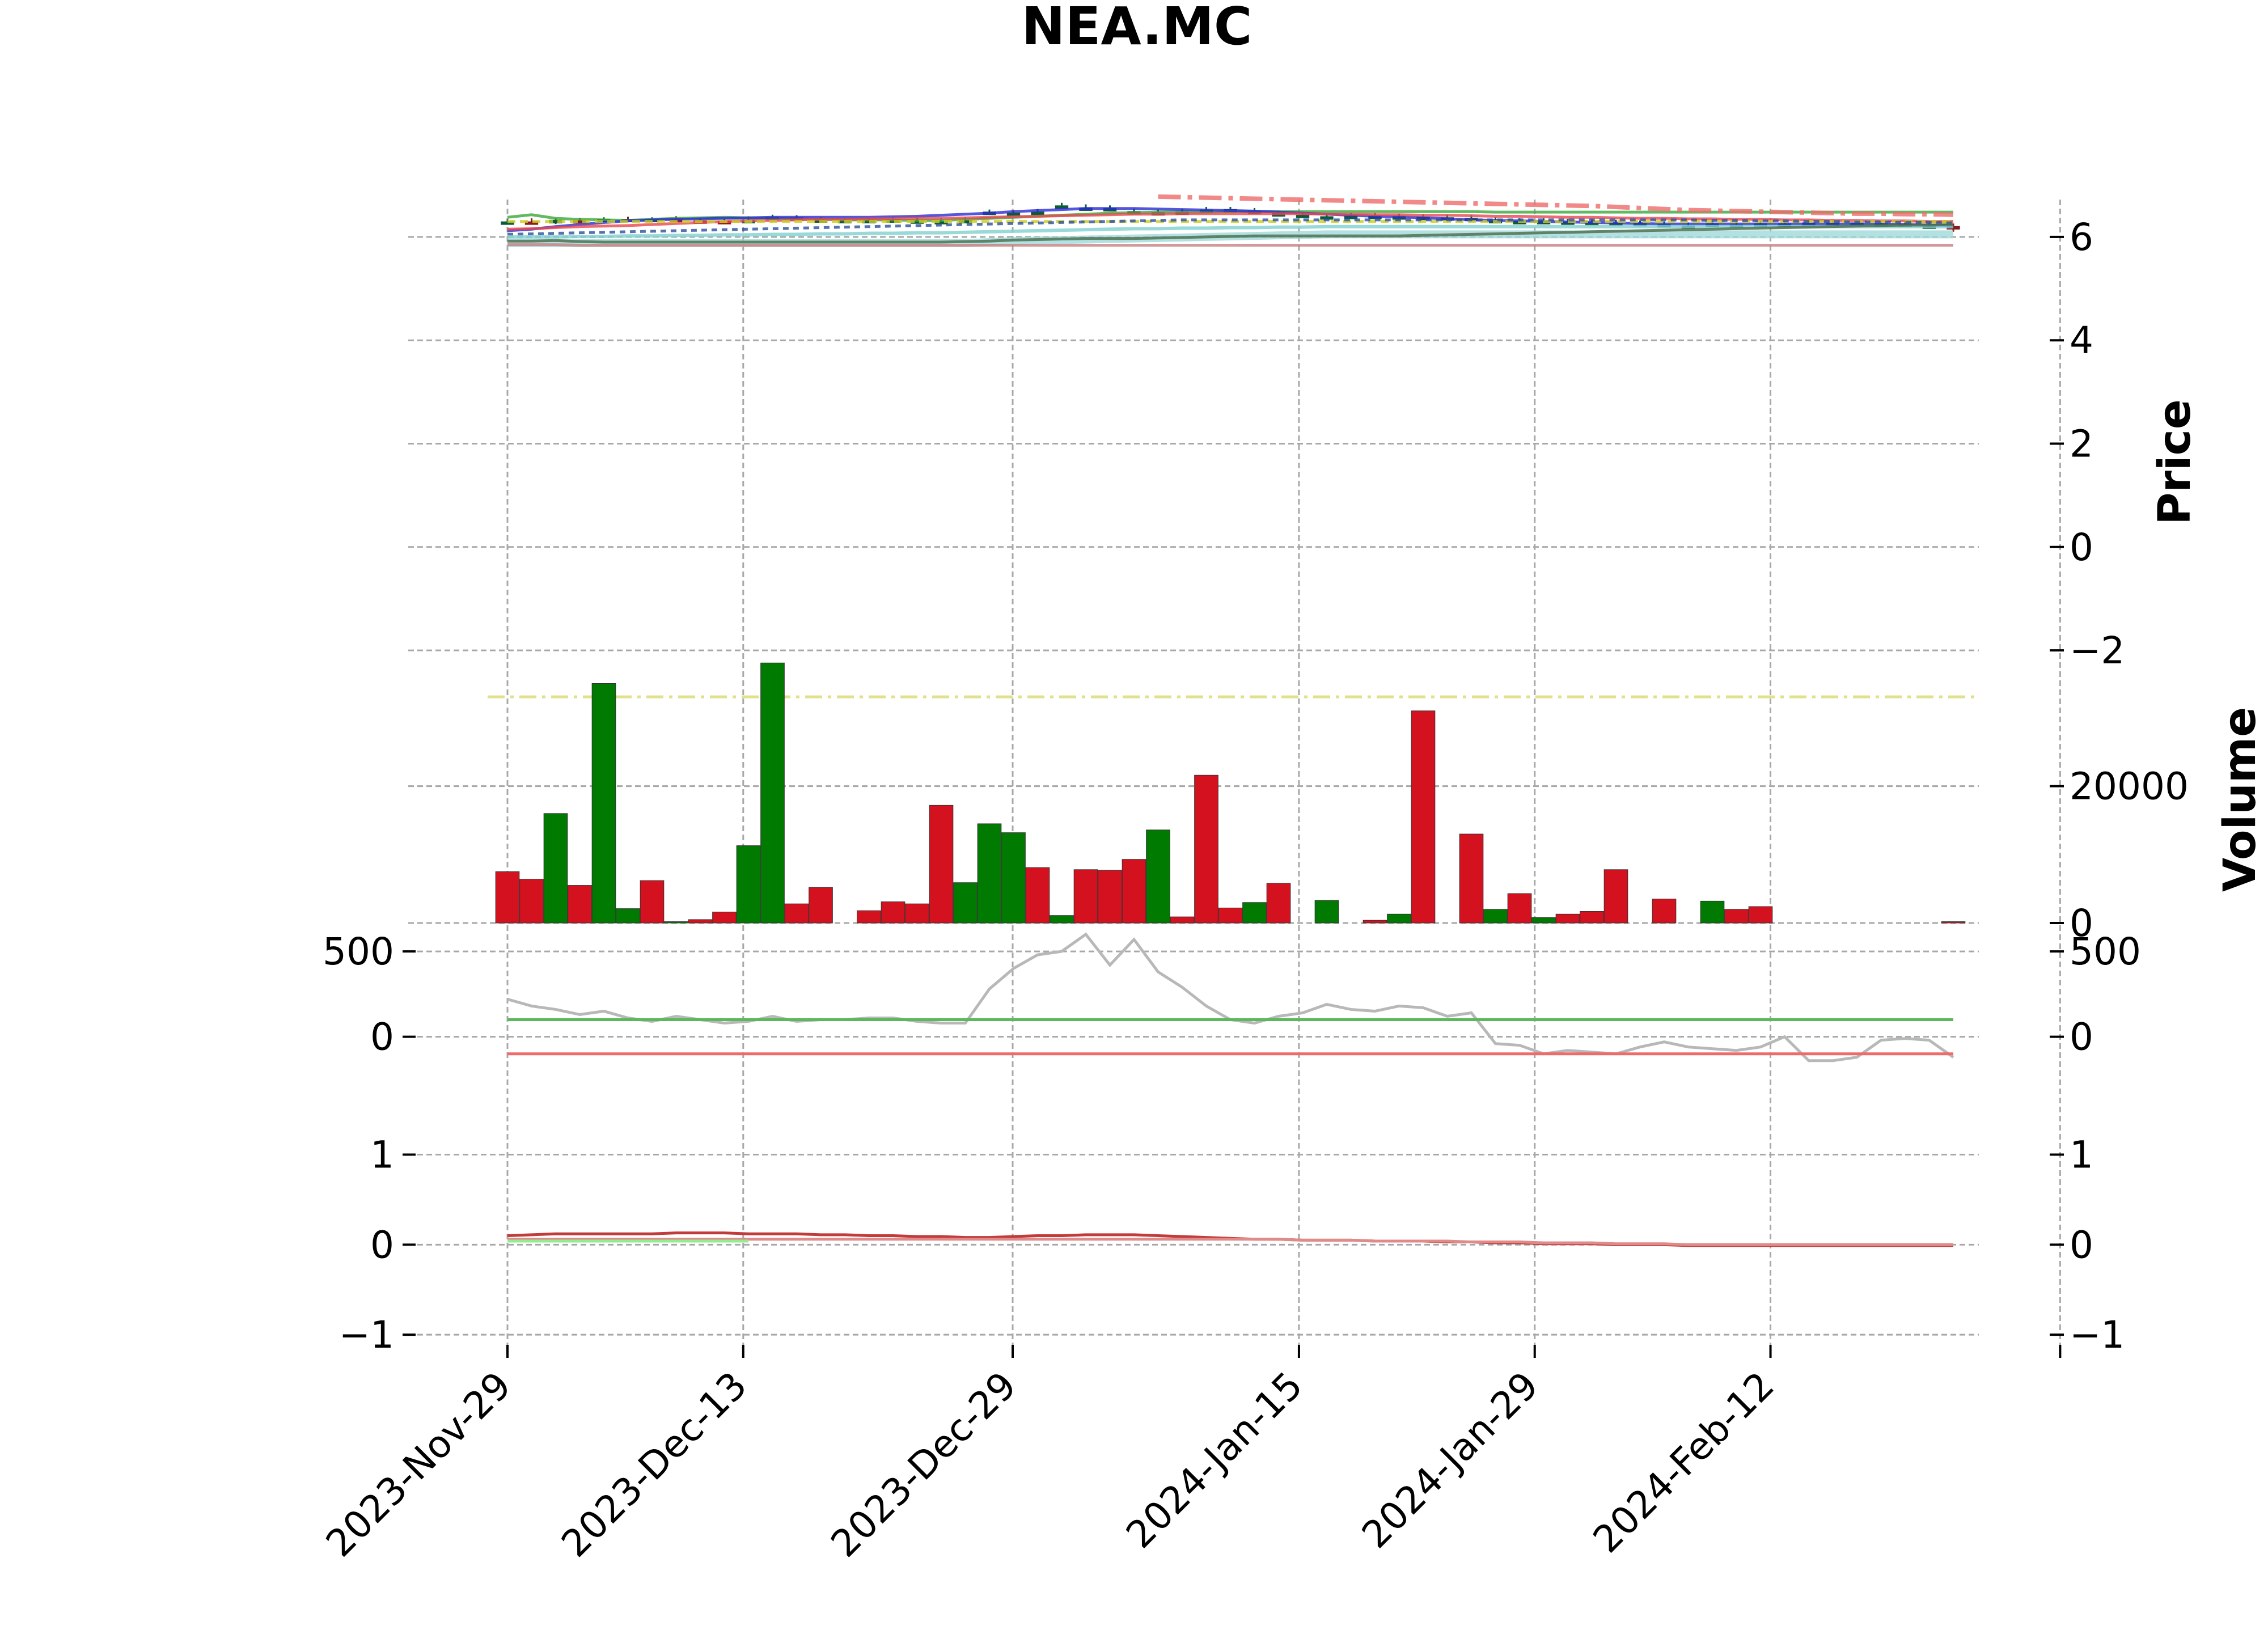  What do you see at coordinates (1450, 1460) in the screenshot?
I see `x-tick-label: 2024-Jan-29` at bounding box center [1450, 1460].